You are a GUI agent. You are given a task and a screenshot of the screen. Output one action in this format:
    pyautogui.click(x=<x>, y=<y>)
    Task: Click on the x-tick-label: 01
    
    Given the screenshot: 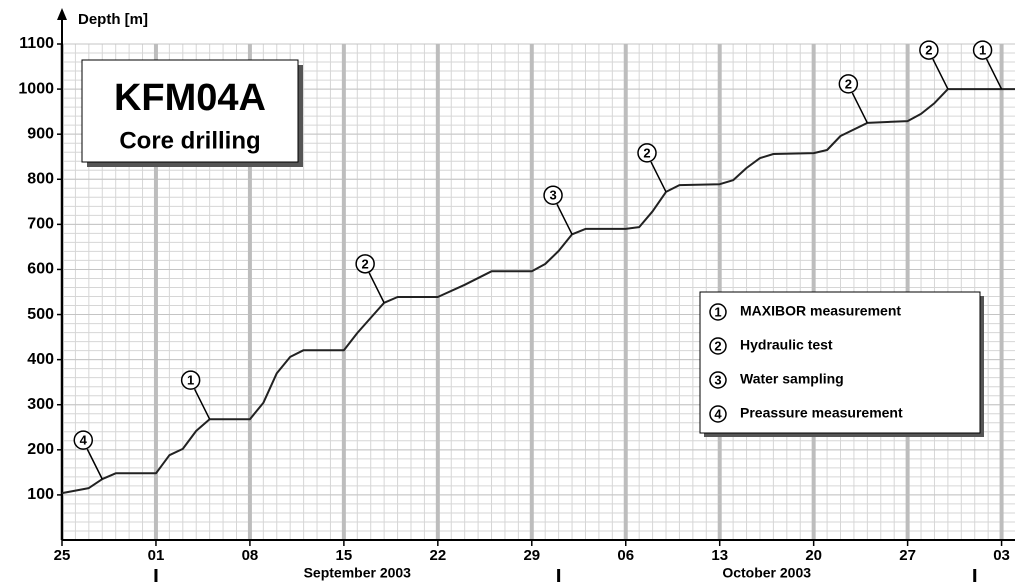 What is the action you would take?
    pyautogui.click(x=156, y=555)
    